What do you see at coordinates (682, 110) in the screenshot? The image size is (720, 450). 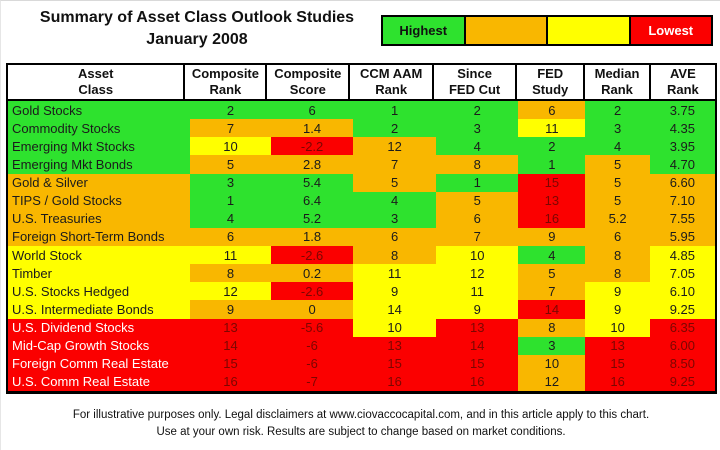 I see `value-cell: 3.75` at bounding box center [682, 110].